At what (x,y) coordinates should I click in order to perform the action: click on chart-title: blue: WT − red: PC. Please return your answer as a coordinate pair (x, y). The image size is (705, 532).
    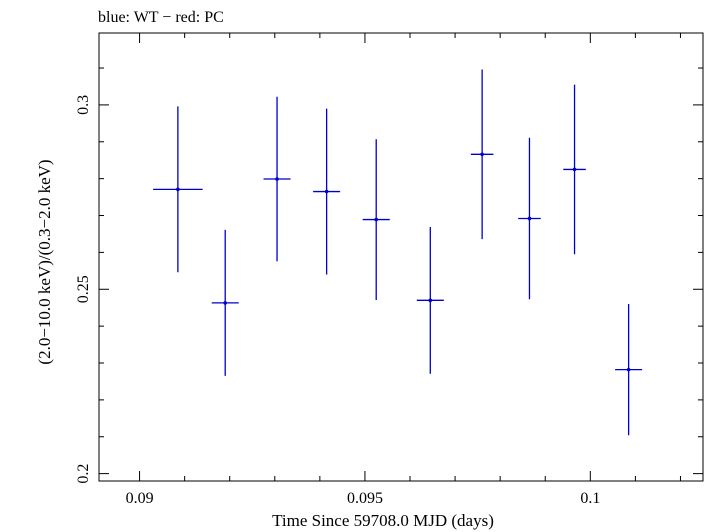
    Looking at the image, I should click on (161, 17).